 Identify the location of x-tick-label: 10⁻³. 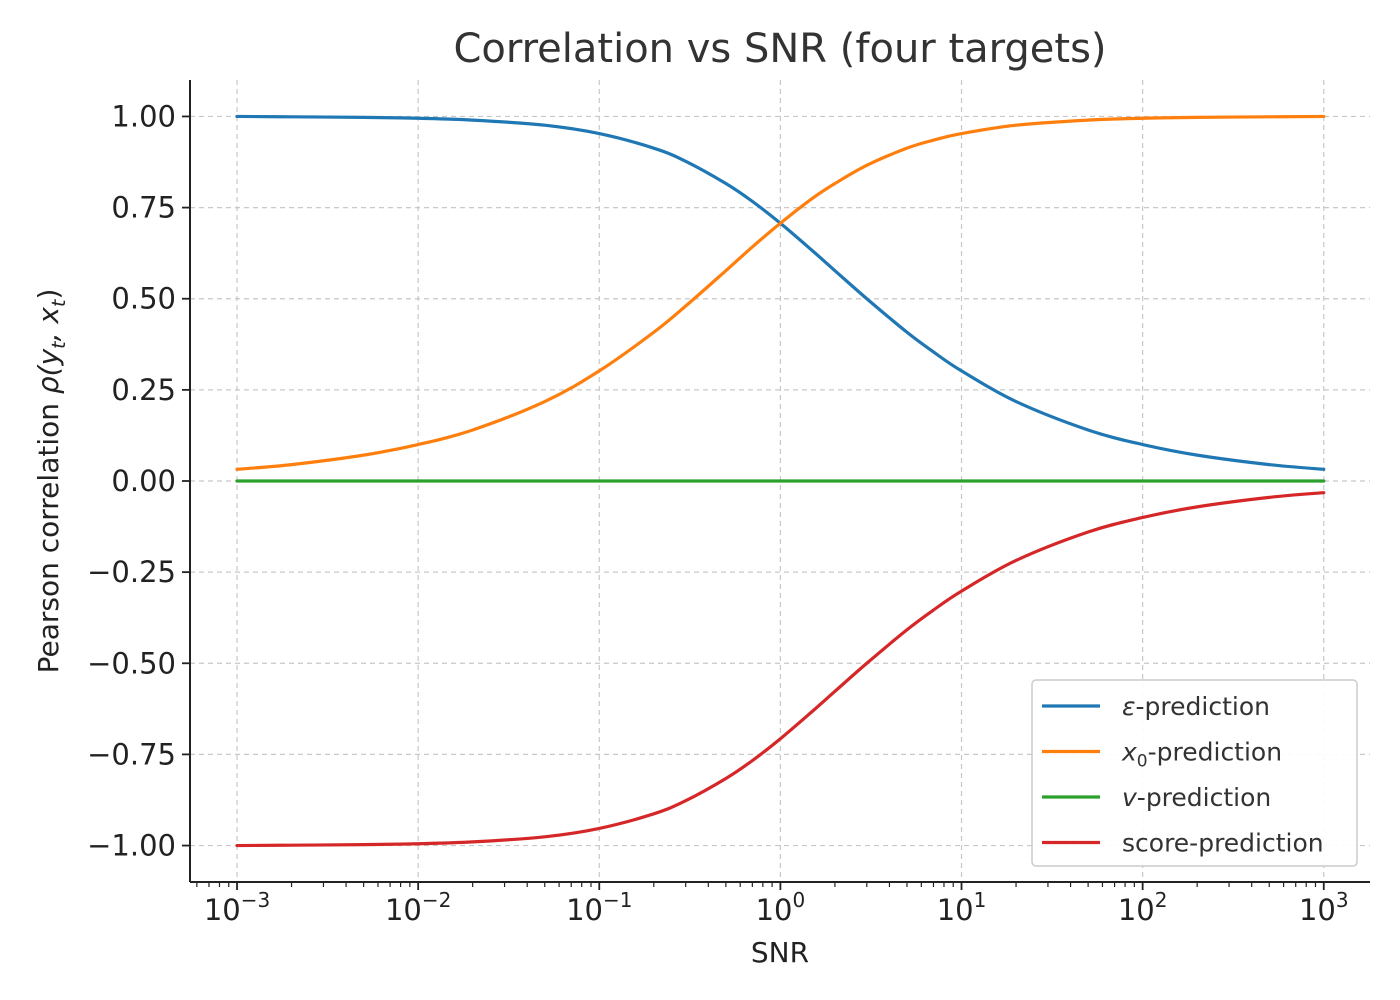
(237, 907).